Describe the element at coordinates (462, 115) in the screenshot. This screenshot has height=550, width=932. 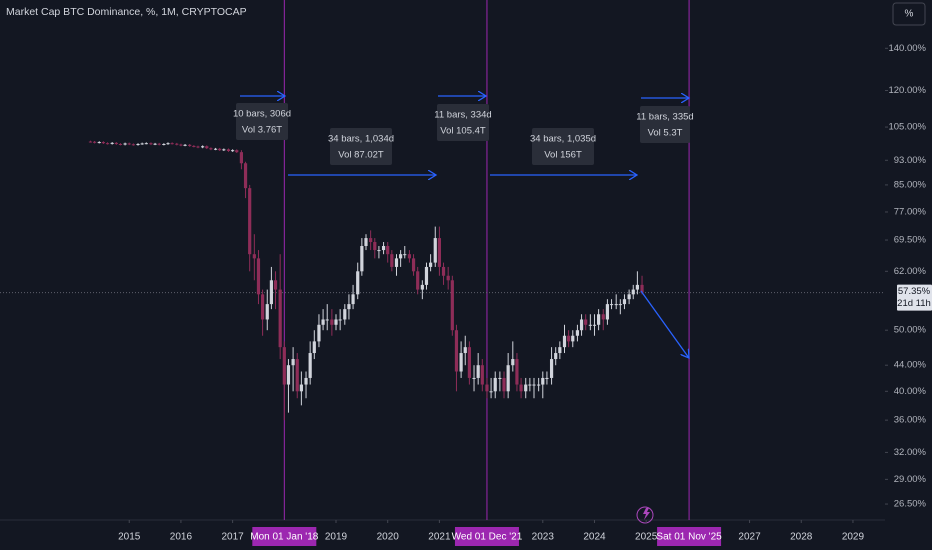
I see `measure-bars: 11 bars, 334d` at that location.